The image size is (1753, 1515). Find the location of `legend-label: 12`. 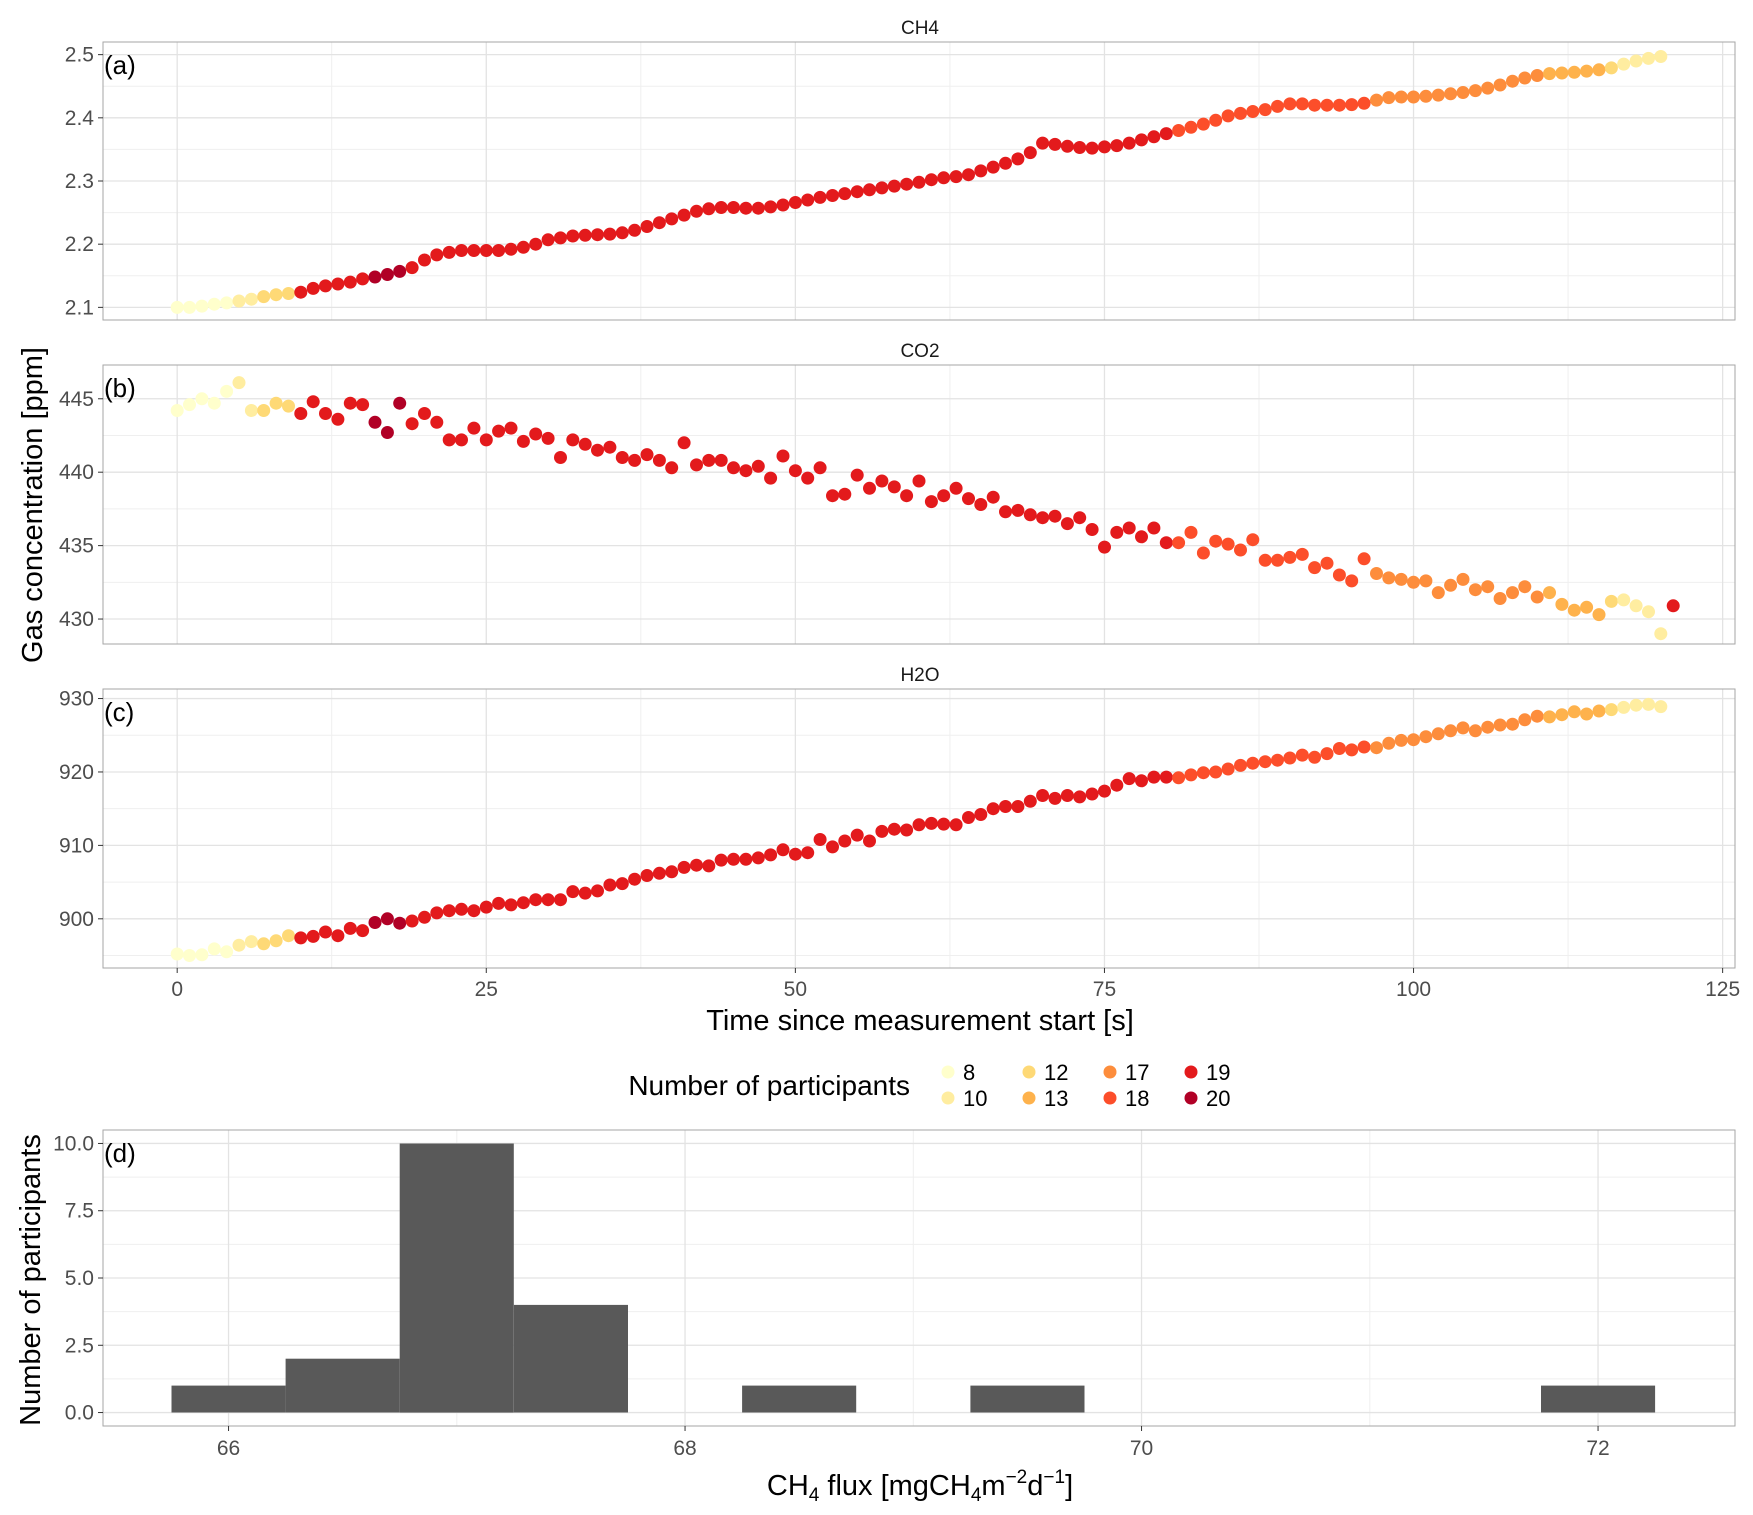

legend-label: 12 is located at coordinates (1056, 1072).